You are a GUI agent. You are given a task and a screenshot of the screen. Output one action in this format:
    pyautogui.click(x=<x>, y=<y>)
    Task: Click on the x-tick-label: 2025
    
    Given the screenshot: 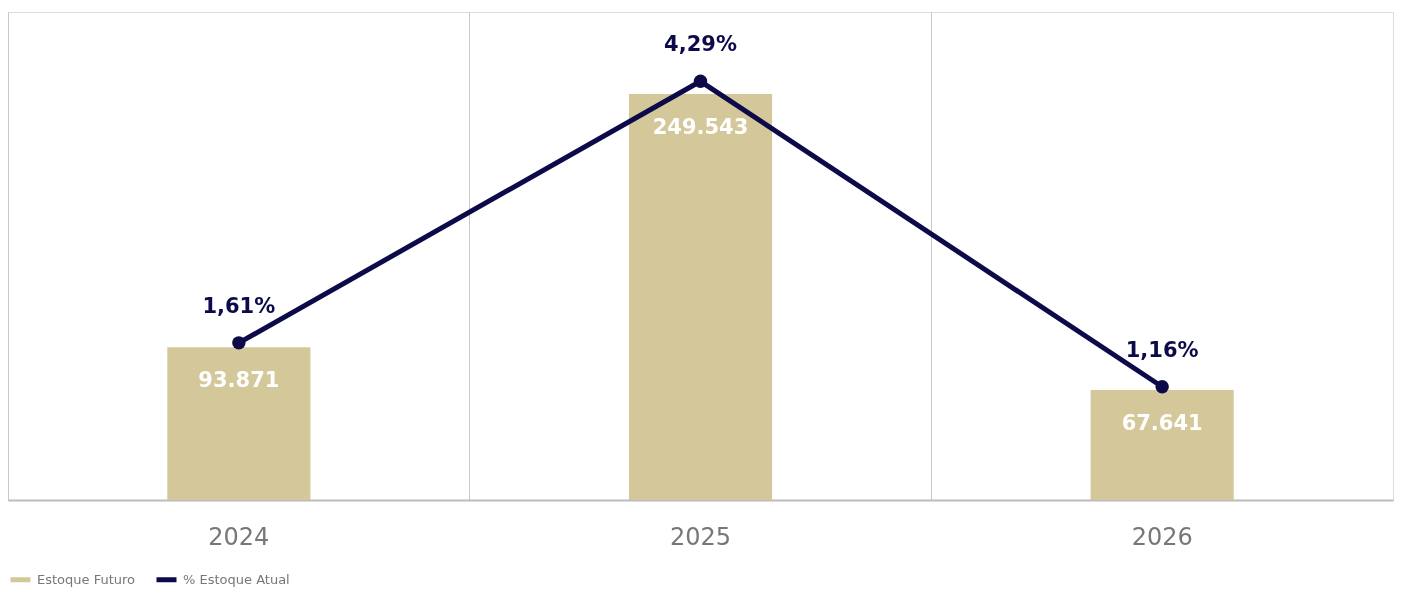 What is the action you would take?
    pyautogui.click(x=700, y=536)
    